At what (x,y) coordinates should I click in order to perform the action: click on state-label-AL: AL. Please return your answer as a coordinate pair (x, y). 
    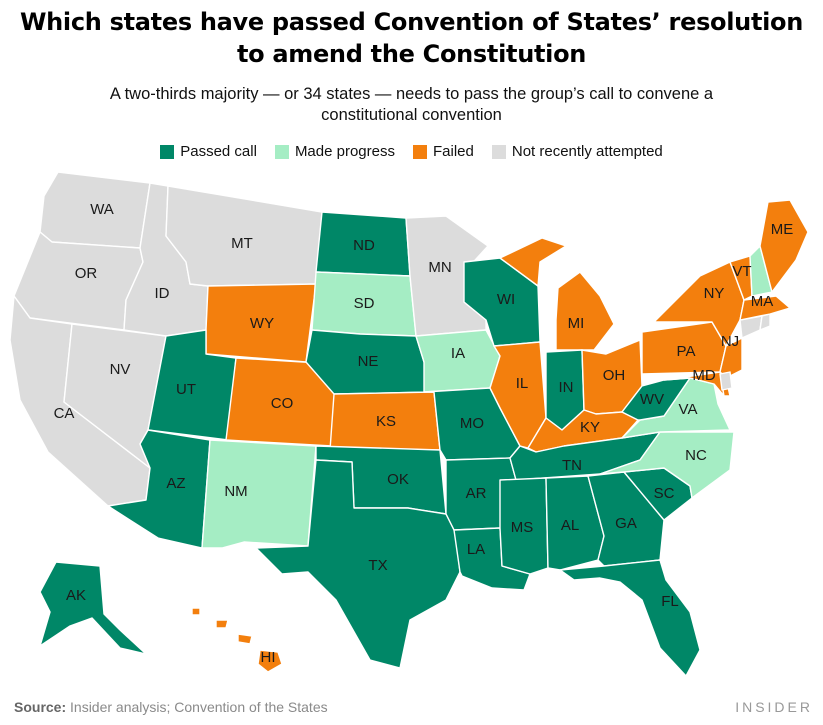
    Looking at the image, I should click on (570, 525).